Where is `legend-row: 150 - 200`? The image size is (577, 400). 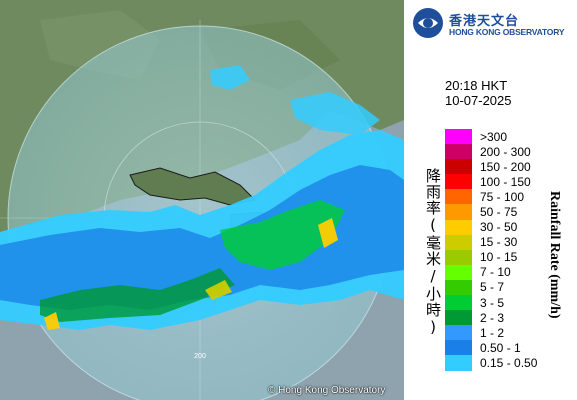 legend-row: 150 - 200 is located at coordinates (493, 167).